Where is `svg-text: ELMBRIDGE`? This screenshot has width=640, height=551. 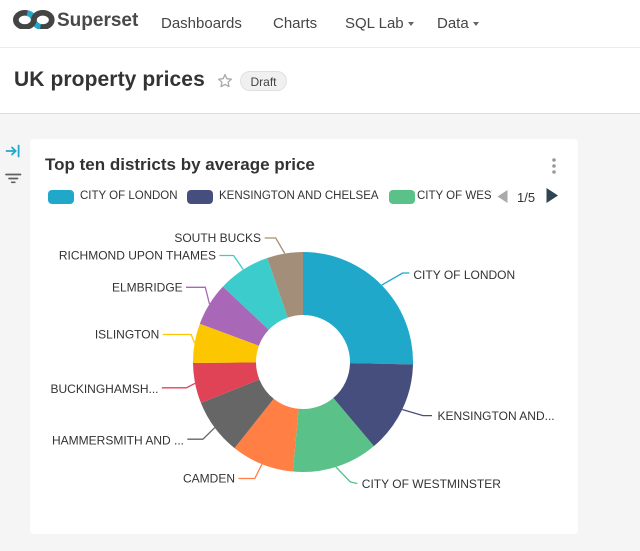
svg-text: ELMBRIDGE is located at coordinates (147, 288).